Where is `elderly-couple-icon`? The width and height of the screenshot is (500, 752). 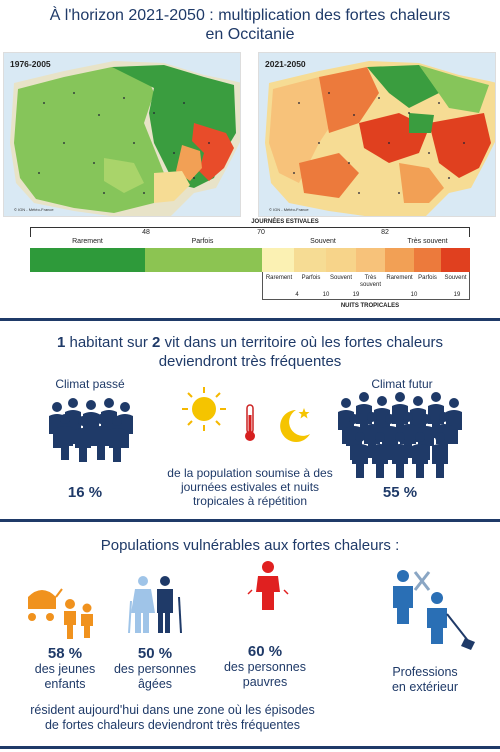
elderly-couple-icon is located at coordinates (155, 605).